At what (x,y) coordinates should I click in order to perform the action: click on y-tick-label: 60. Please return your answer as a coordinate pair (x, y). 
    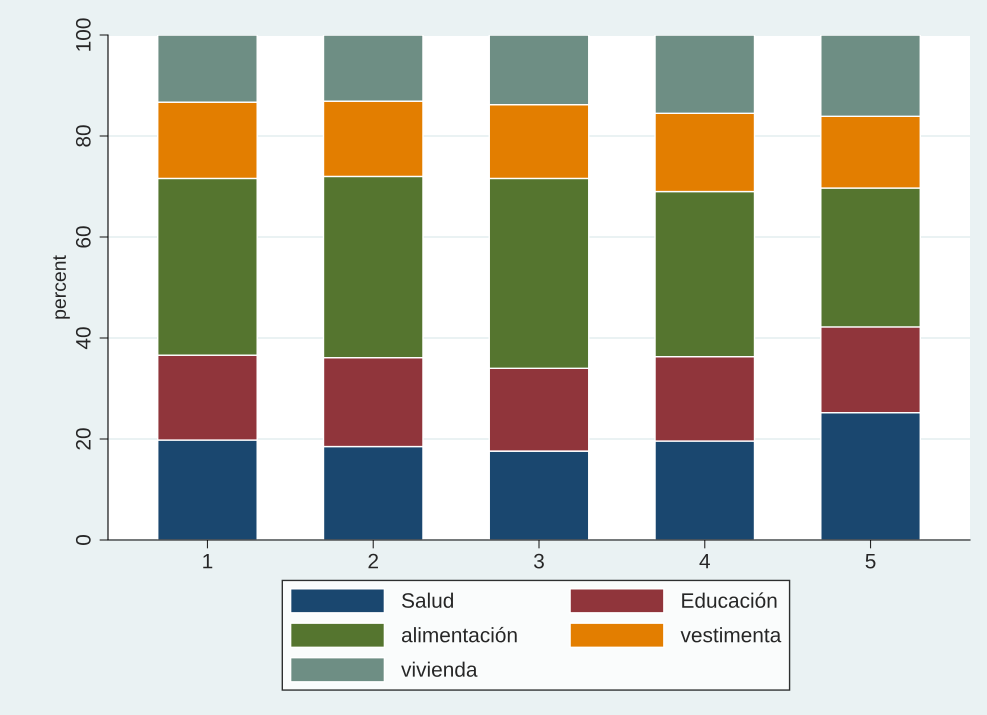
    Looking at the image, I should click on (83, 237).